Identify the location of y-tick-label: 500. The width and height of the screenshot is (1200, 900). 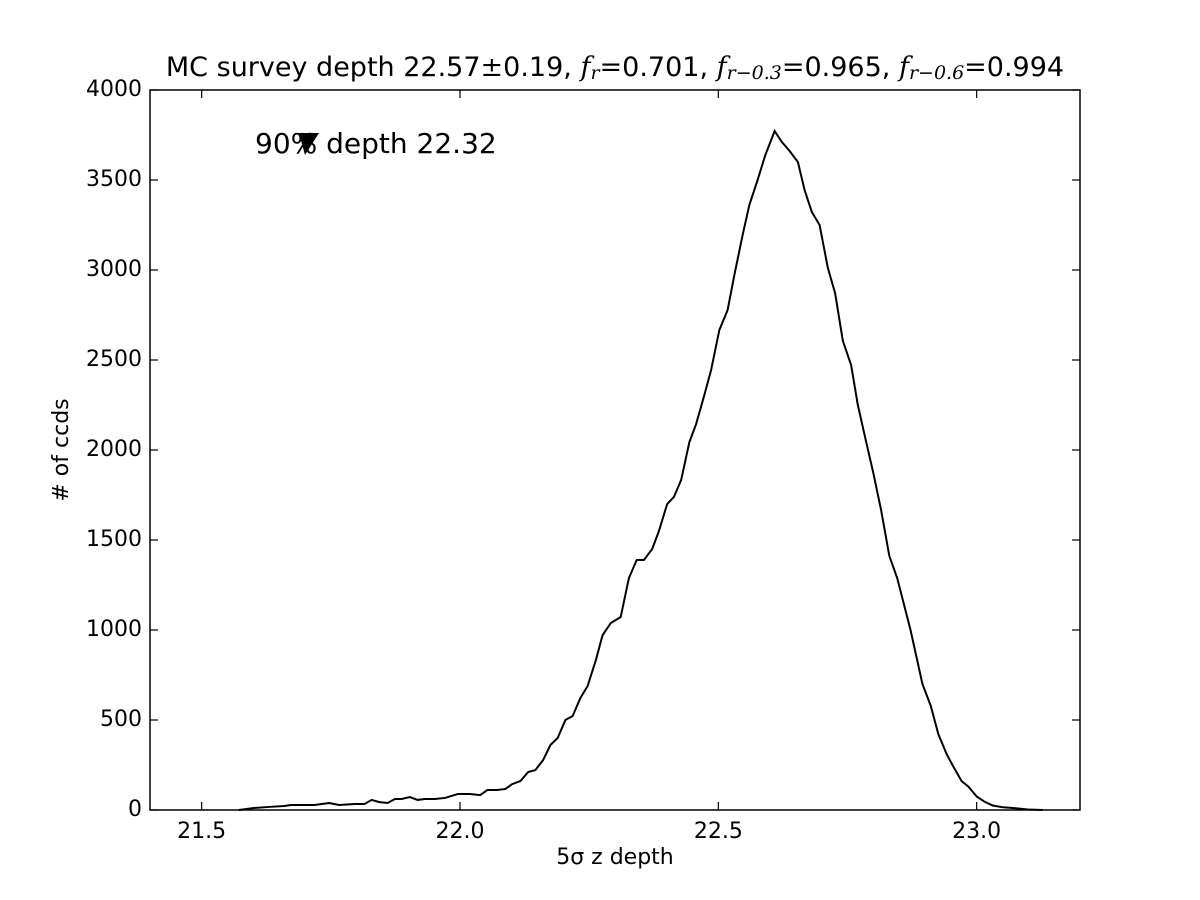
(121, 719).